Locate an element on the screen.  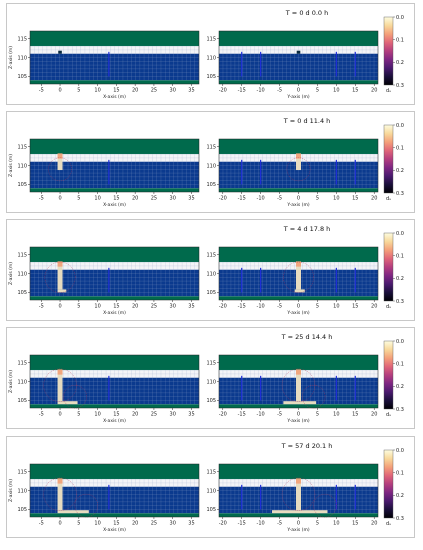
colorbar-bar is located at coordinates (388, 484).